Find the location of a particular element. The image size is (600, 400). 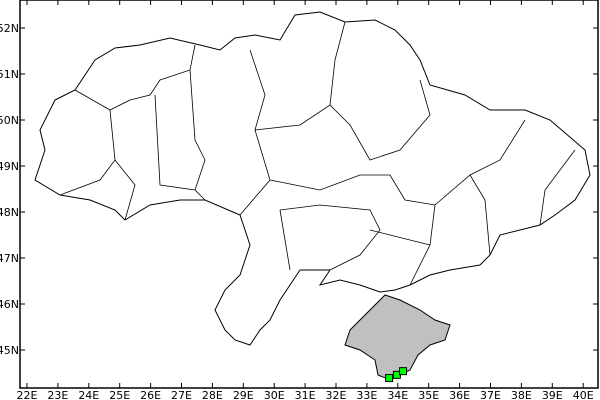

lon-label: 23E is located at coordinates (57, 394).